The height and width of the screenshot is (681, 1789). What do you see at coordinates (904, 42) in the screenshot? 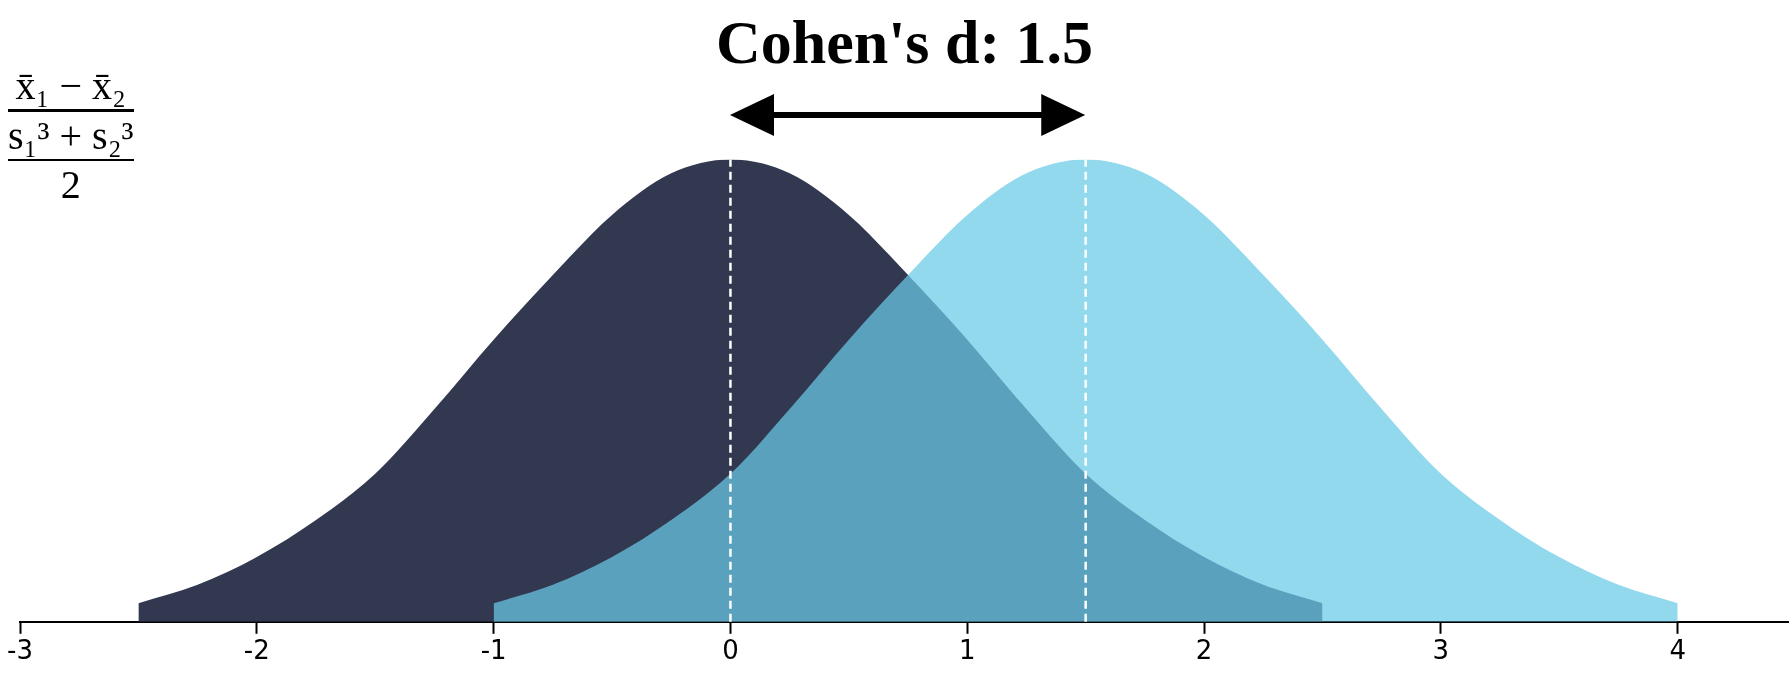
I see `chart-title: Cohen's d: 1.5` at bounding box center [904, 42].